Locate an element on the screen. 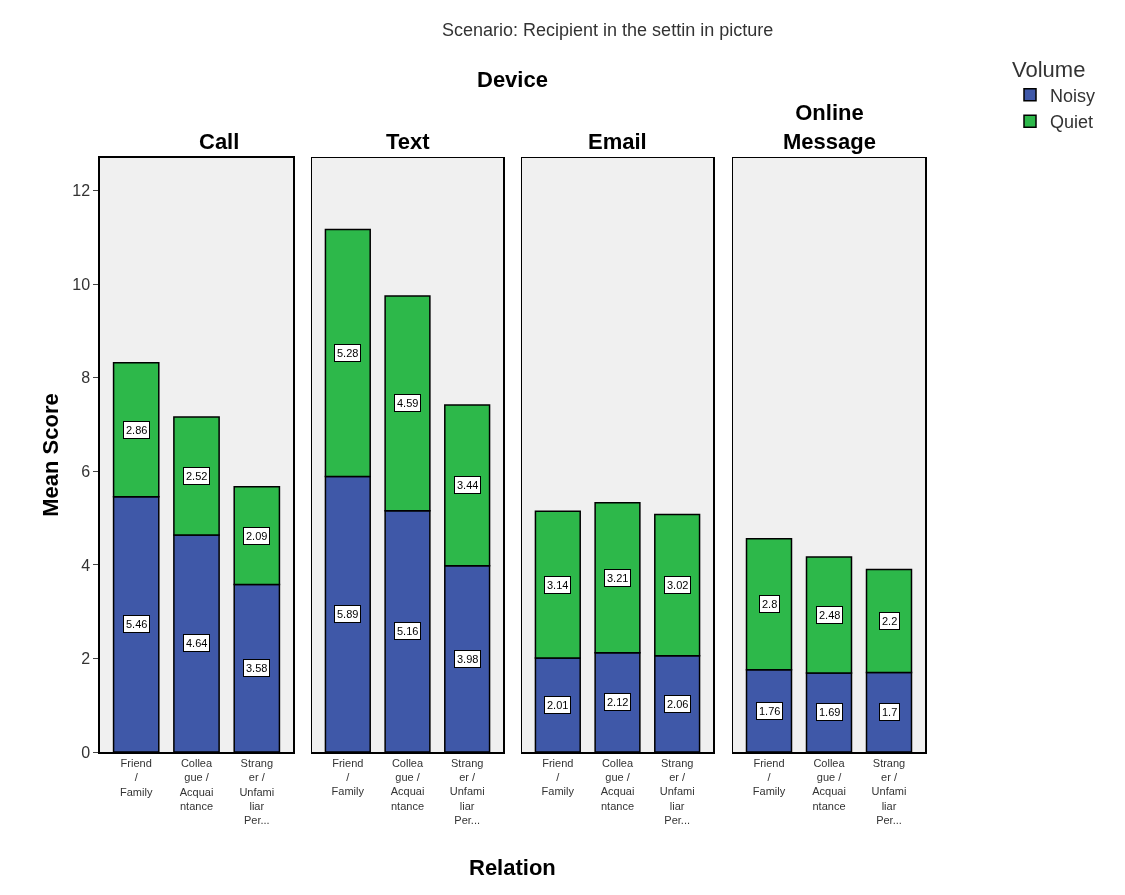 The height and width of the screenshot is (895, 1125). data-label: 5.28 is located at coordinates (348, 353).